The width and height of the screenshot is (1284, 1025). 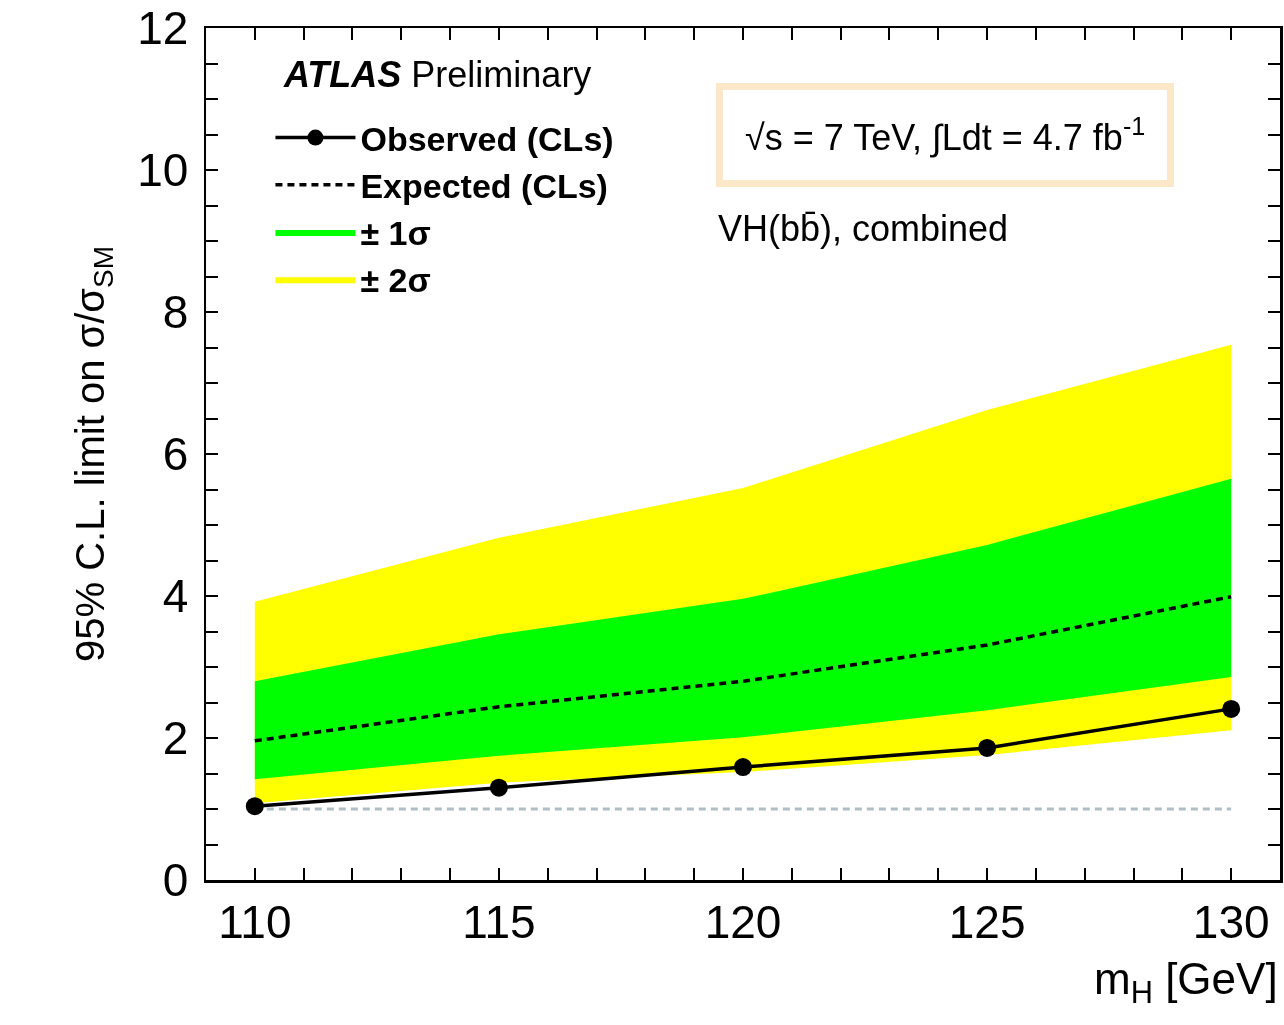 I want to click on y-tick-label: 12, so click(x=163, y=28).